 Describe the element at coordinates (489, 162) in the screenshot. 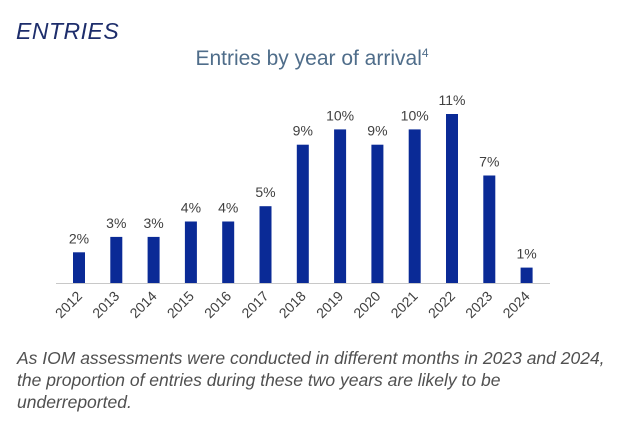

I see `data-label: 7%` at that location.